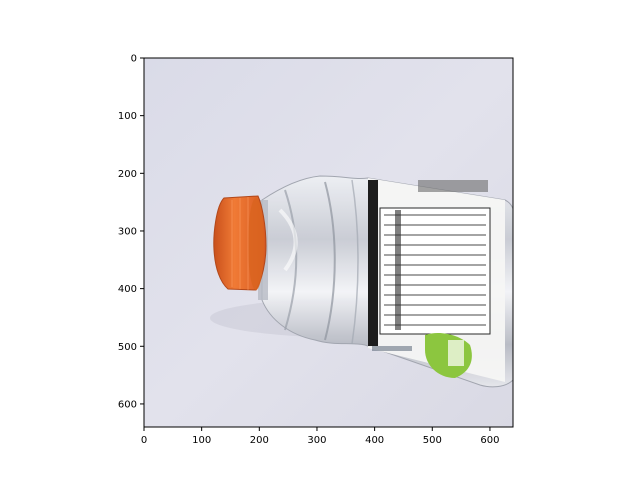  Describe the element at coordinates (127, 174) in the screenshot. I see `y-tick-label: 200` at that location.